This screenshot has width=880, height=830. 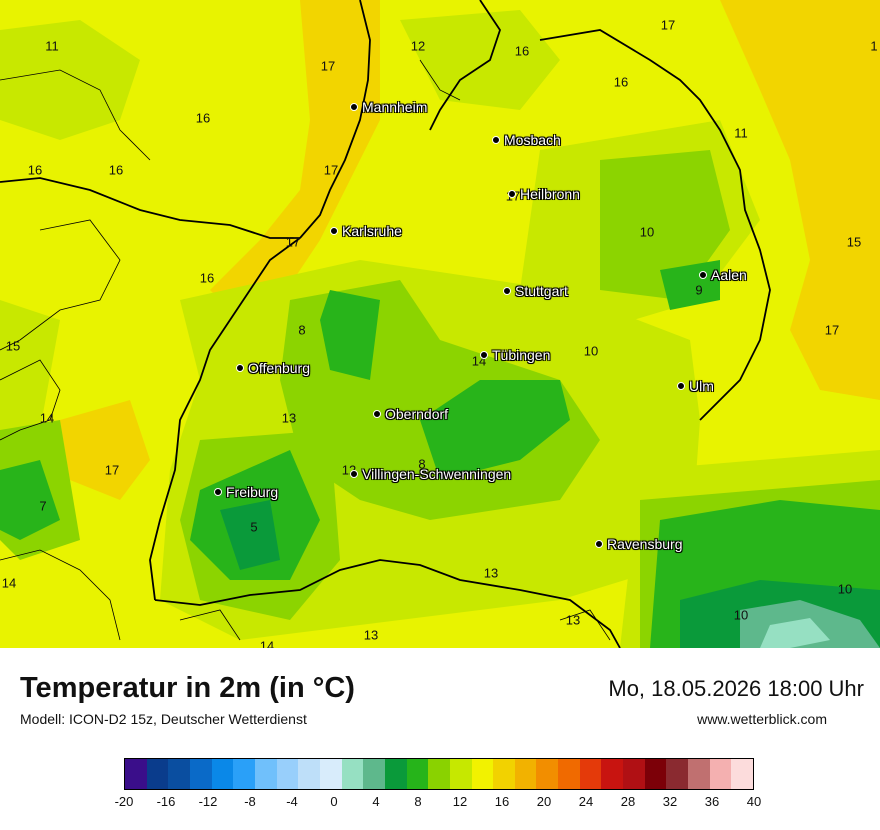 I want to click on legend-tick-label: 28, so click(x=628, y=801).